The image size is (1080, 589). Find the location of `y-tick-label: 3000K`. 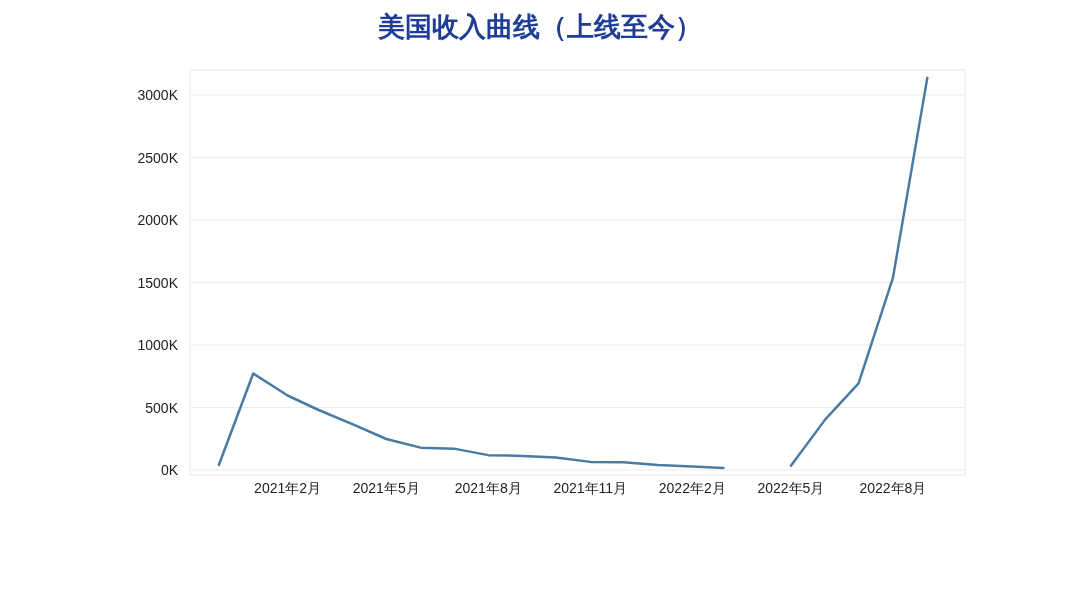

y-tick-label: 3000K is located at coordinates (158, 95).